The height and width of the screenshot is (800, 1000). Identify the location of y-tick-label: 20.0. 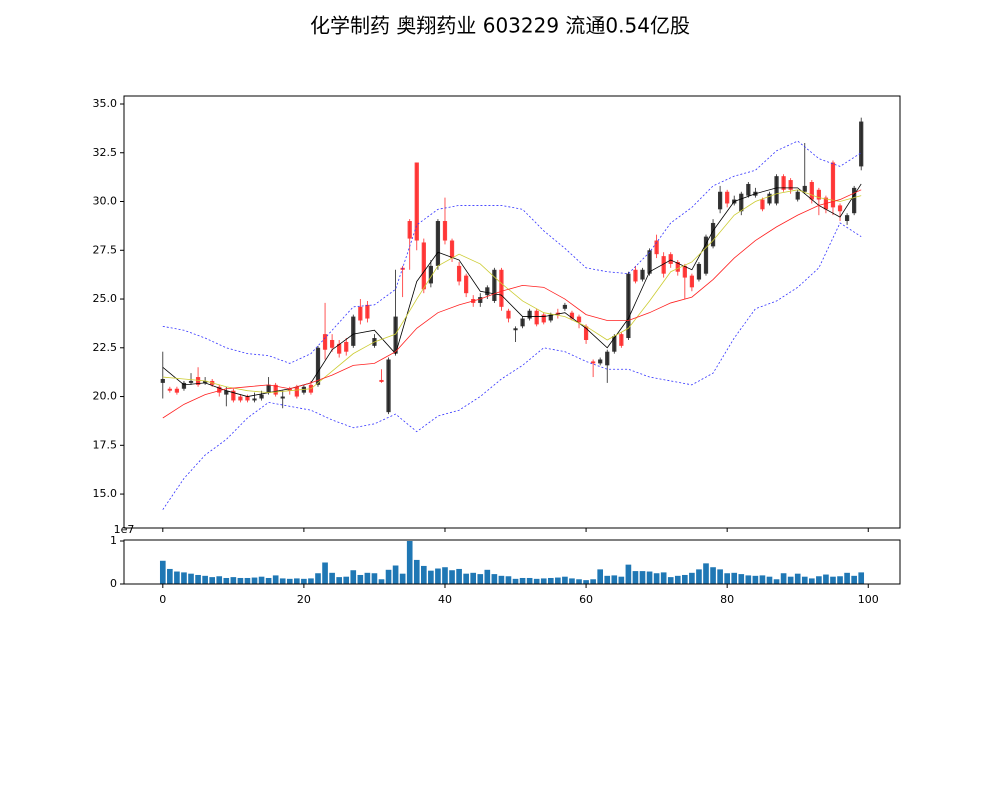
(105, 396).